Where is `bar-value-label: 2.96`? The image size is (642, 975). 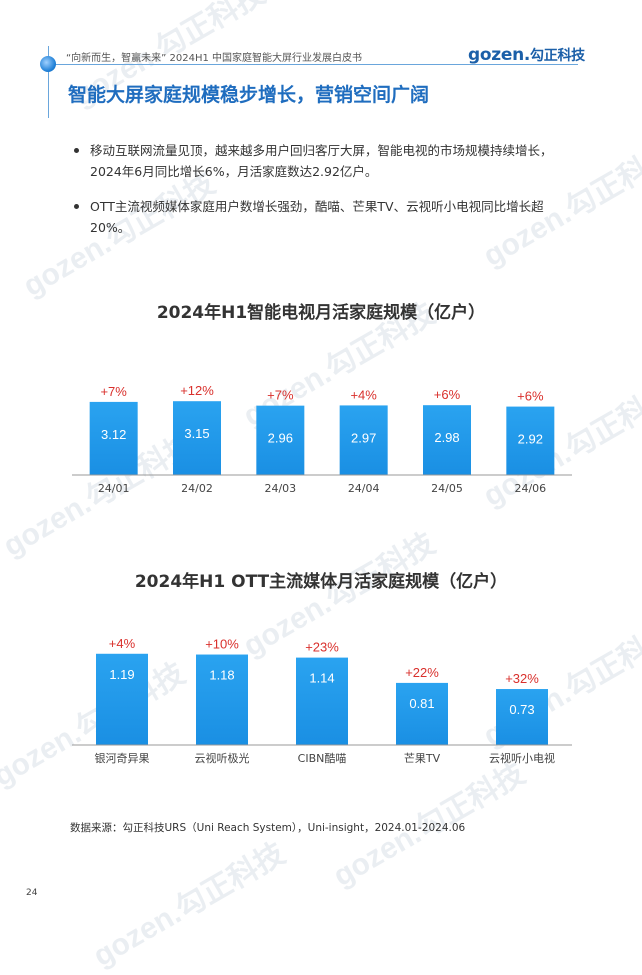
bar-value-label: 2.96 is located at coordinates (280, 438).